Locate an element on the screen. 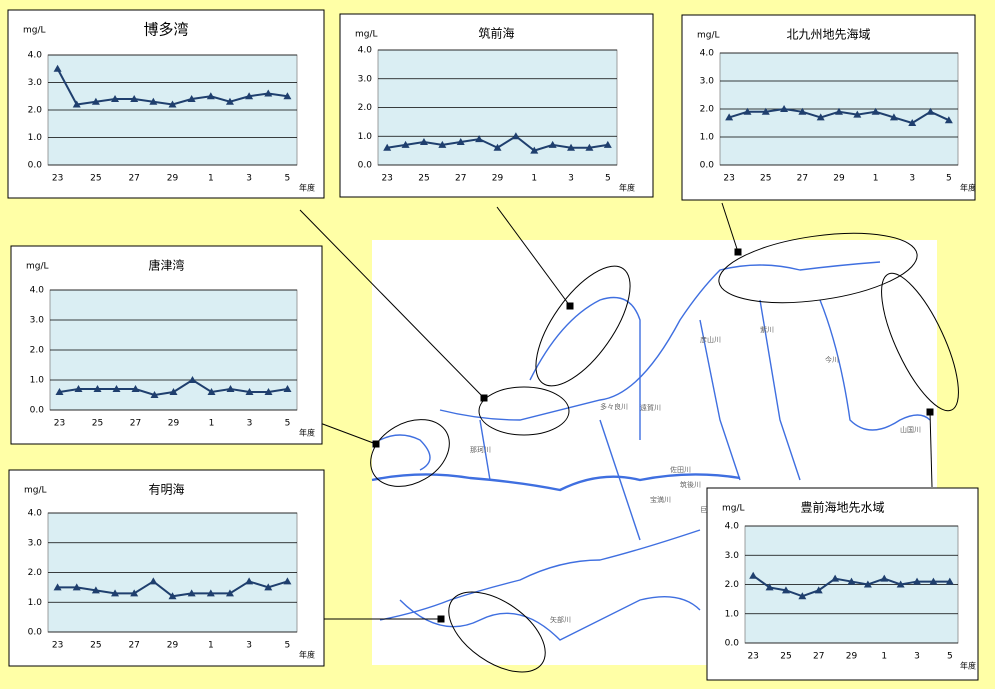 This screenshot has height=689, width=995. river-homan is located at coordinates (620, 480).